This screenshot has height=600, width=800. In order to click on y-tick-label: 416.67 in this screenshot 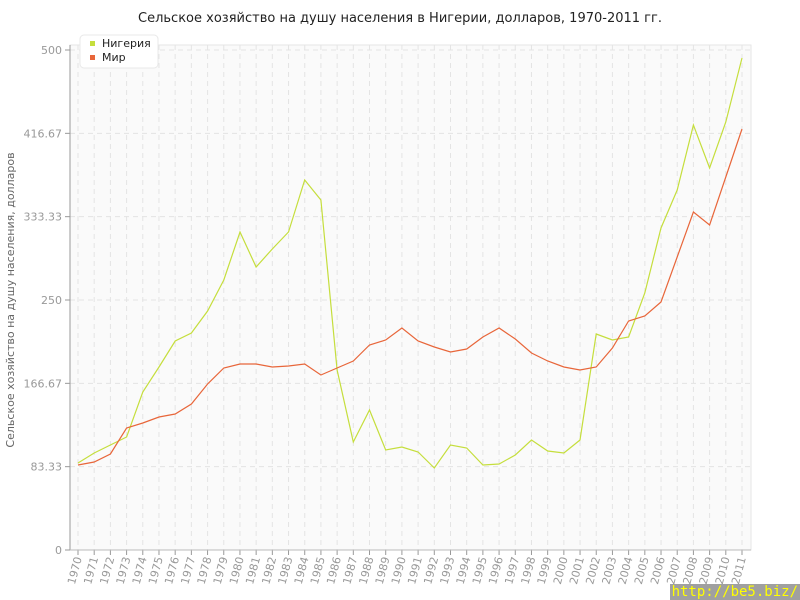, I will do `click(43, 133)`.